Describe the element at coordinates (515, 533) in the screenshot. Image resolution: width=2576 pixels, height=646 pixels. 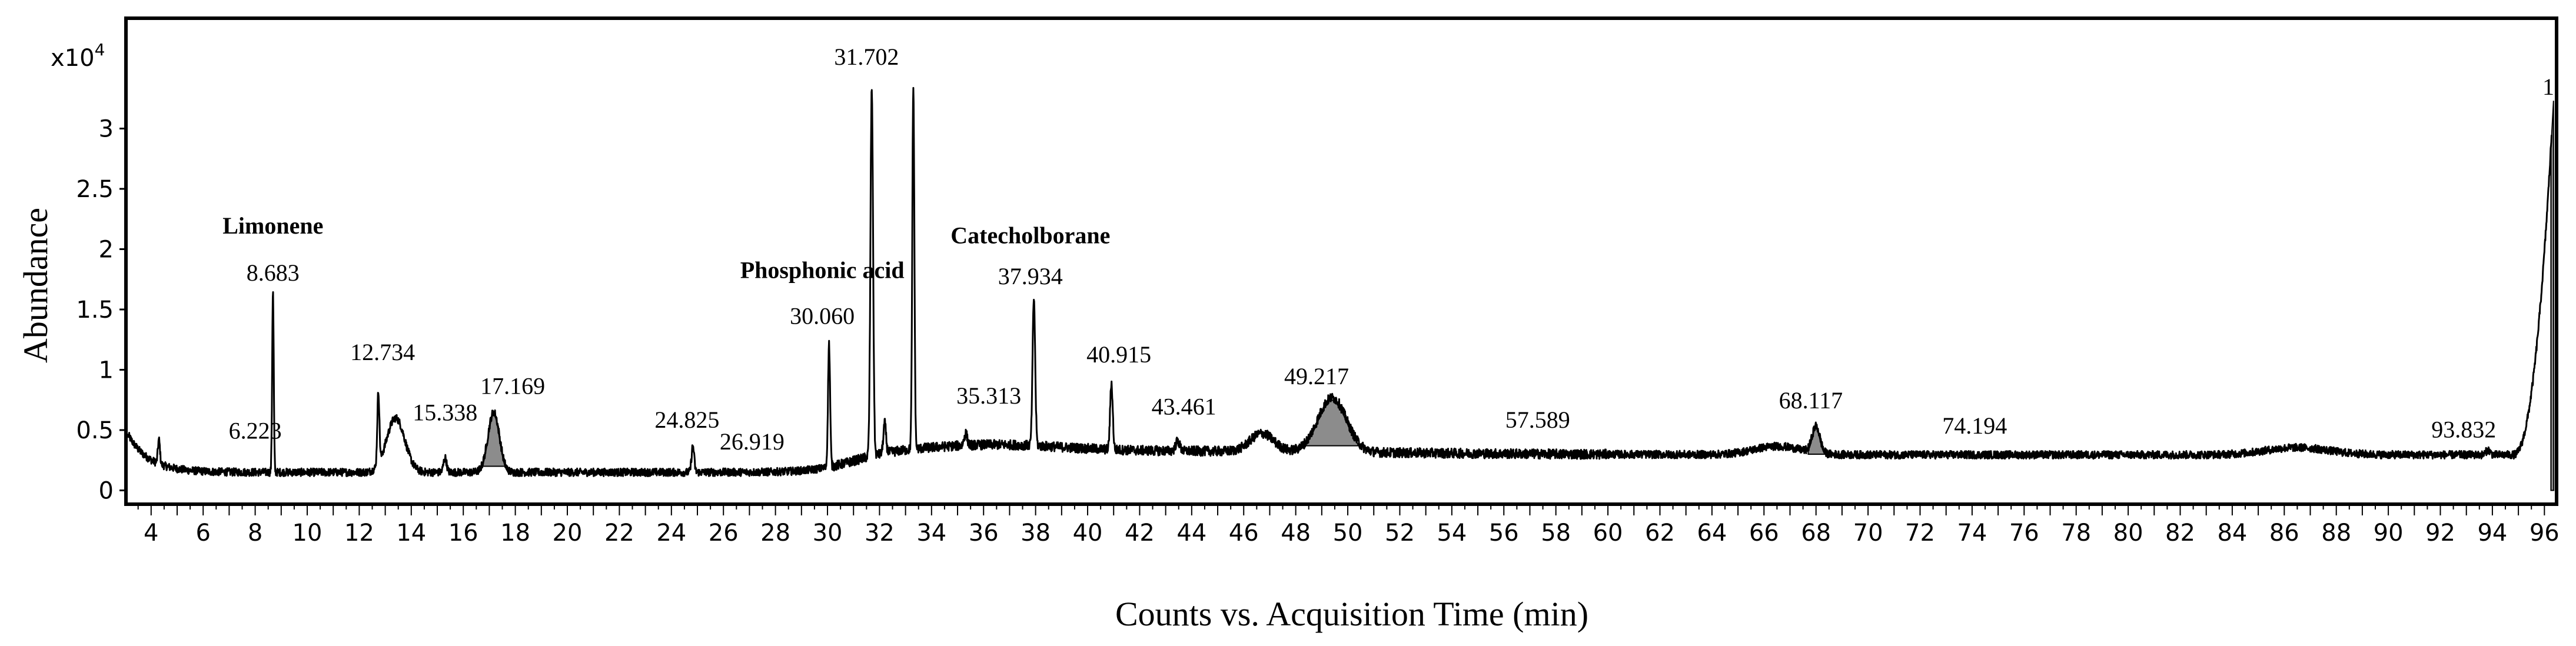
I see `x-tick-label: 18` at that location.